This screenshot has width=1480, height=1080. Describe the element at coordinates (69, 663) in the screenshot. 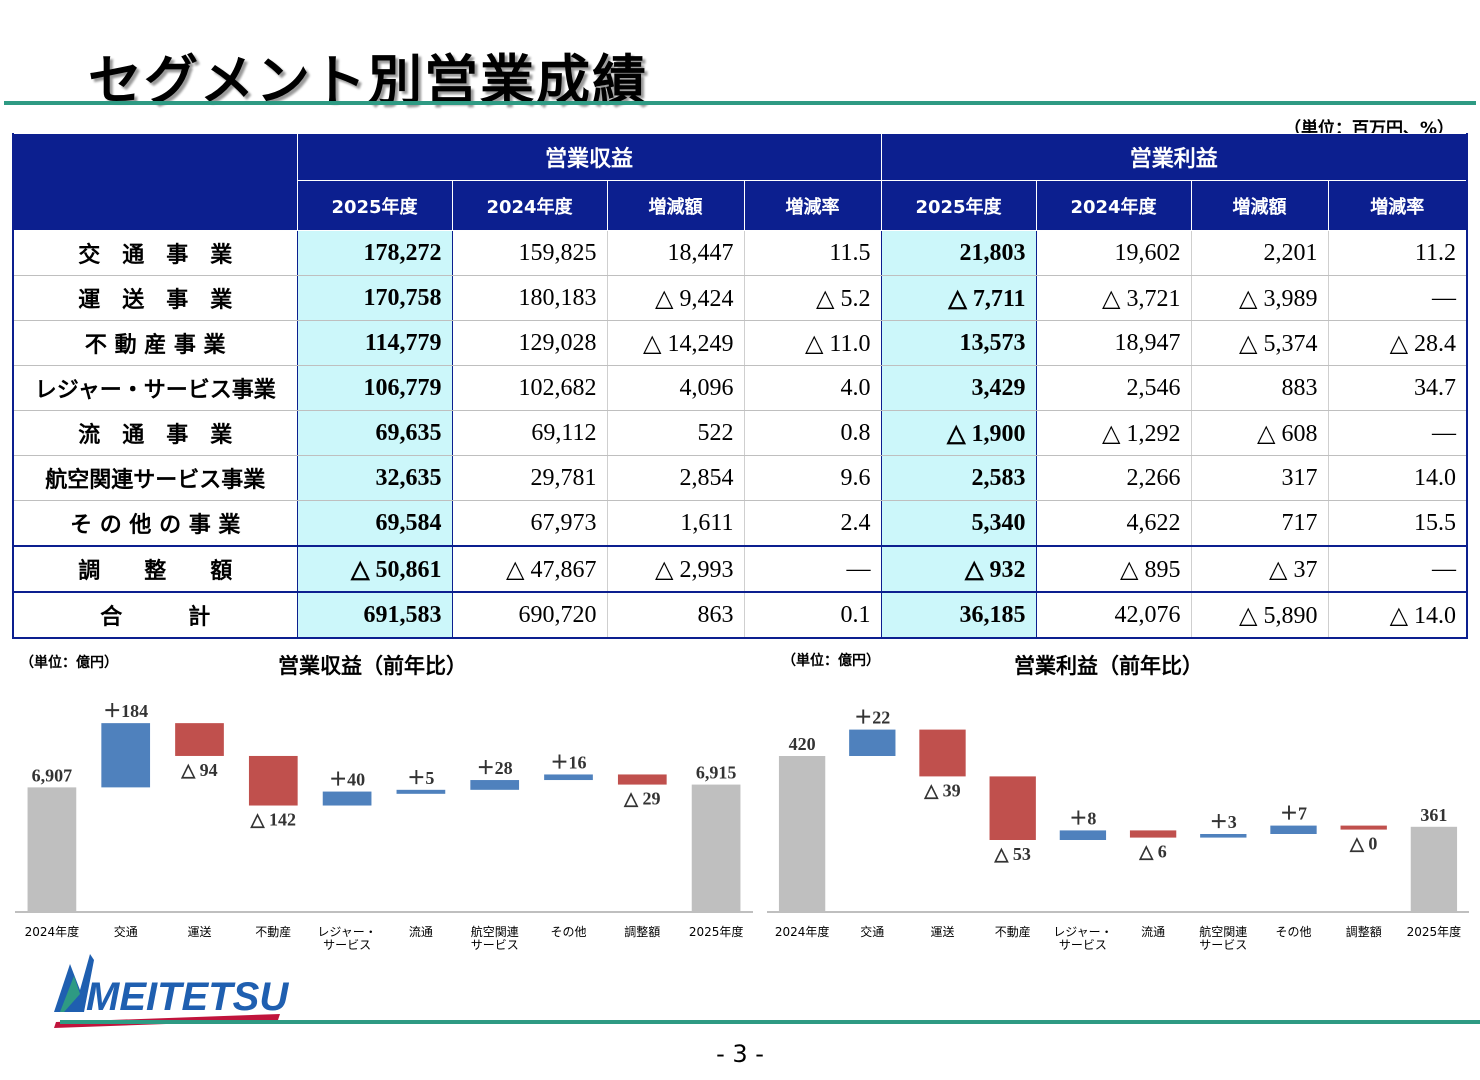

I see `chart-unit-revenue: （単位：億円）` at that location.